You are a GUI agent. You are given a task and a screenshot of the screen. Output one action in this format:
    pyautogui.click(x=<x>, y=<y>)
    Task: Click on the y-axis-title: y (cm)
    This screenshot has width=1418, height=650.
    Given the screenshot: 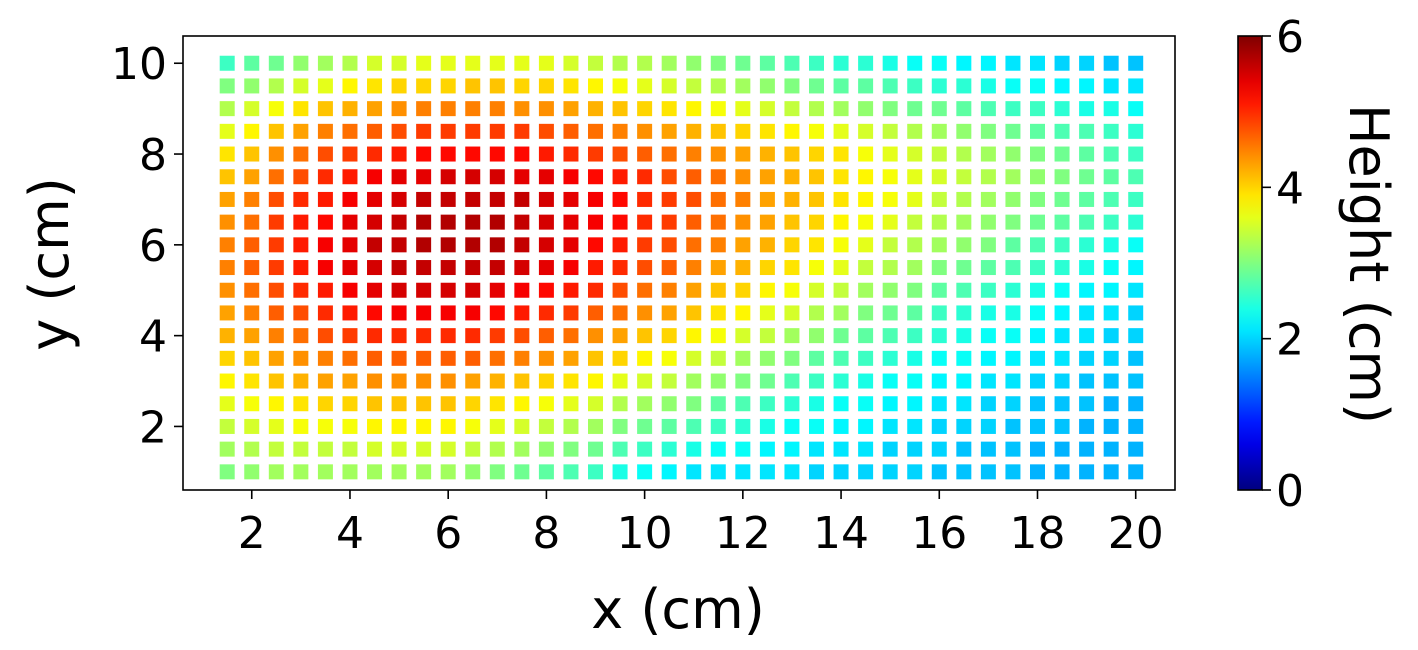 What is the action you would take?
    pyautogui.click(x=49, y=264)
    